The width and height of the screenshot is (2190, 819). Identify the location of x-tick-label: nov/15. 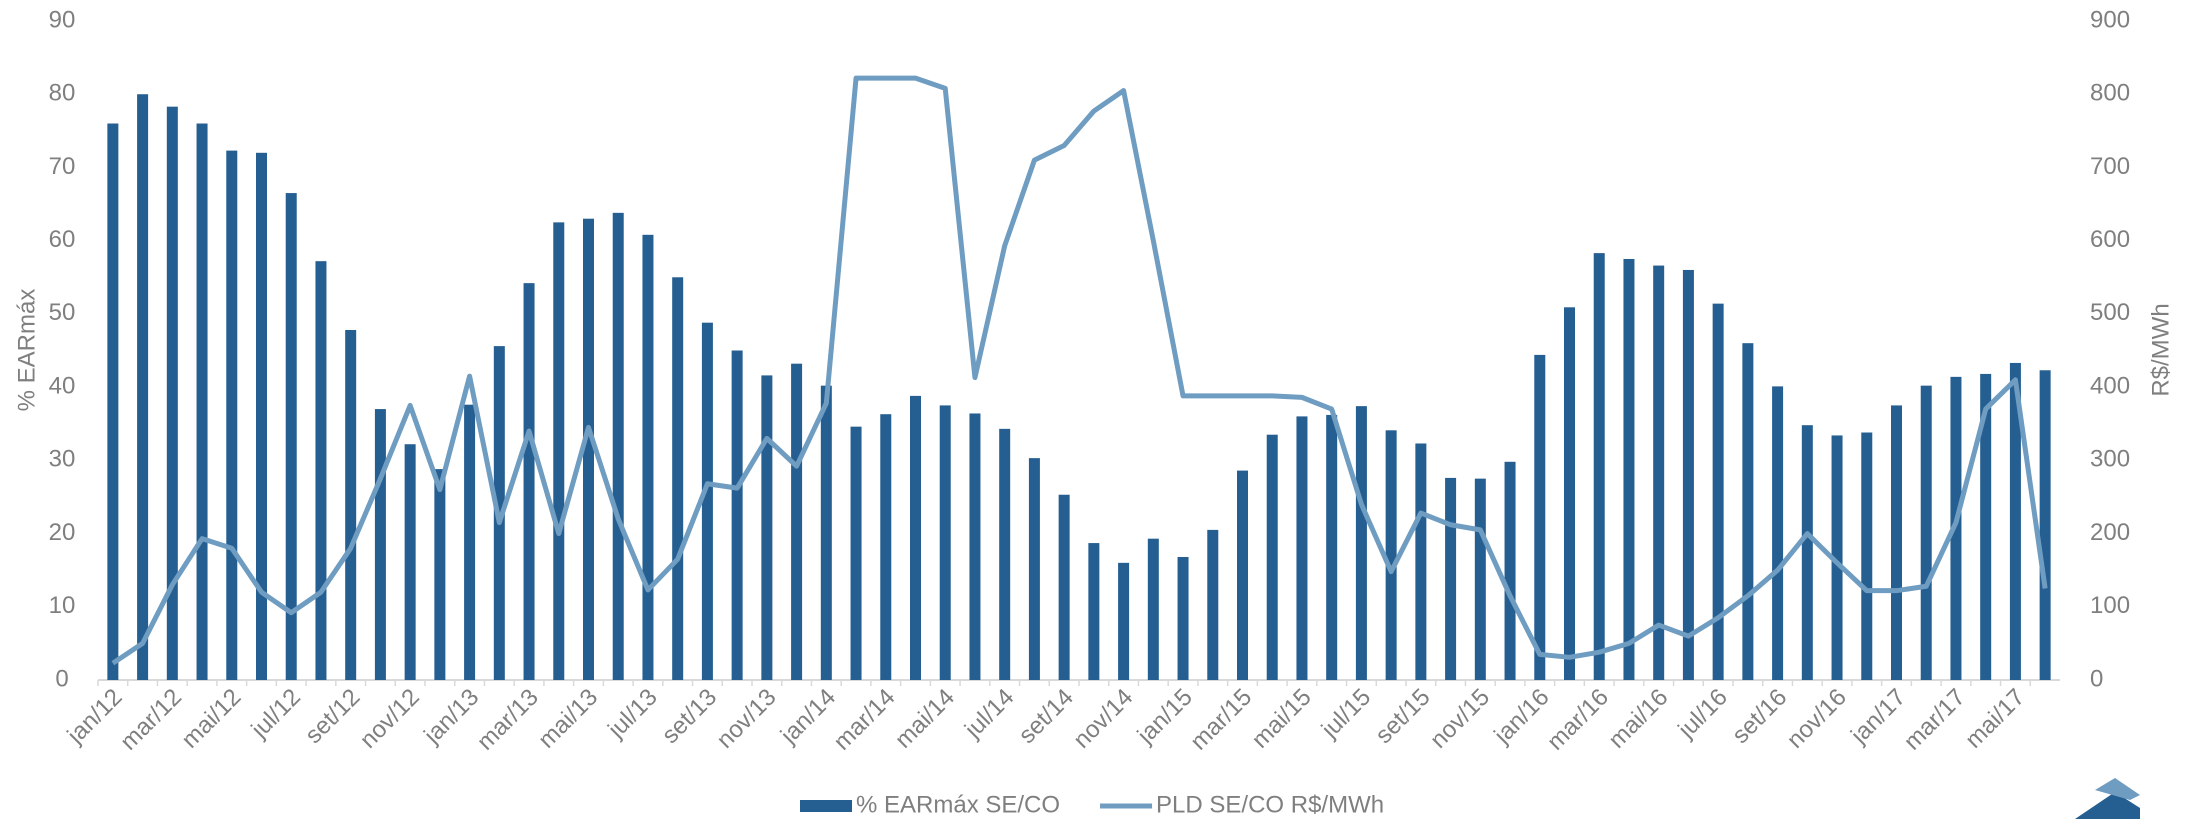
(1460, 719).